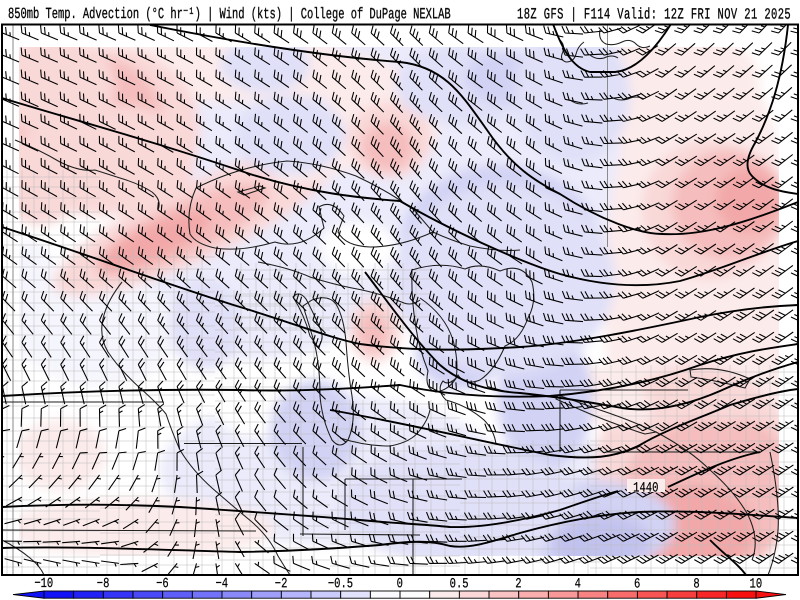 The image size is (800, 600). I want to click on svg-text: 4, so click(578, 584).